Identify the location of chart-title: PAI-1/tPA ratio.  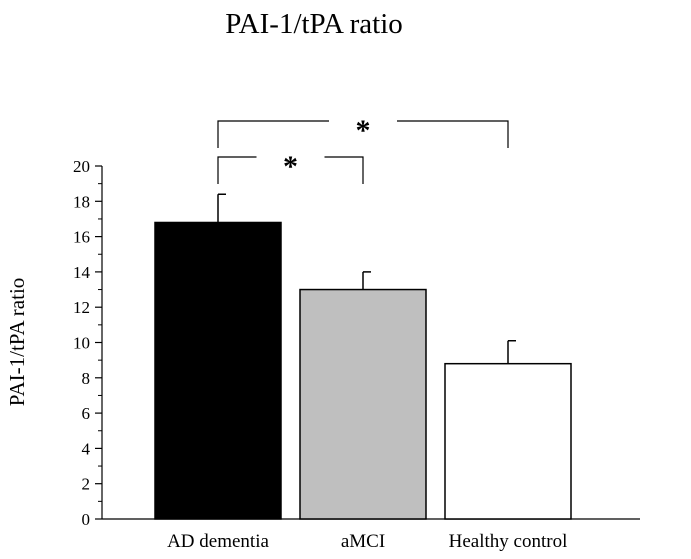
(314, 24).